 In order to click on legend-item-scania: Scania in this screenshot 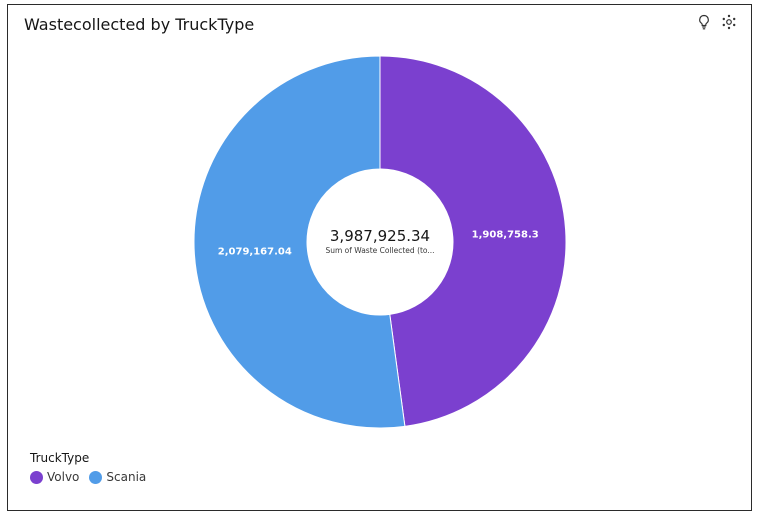, I will do `click(117, 477)`.